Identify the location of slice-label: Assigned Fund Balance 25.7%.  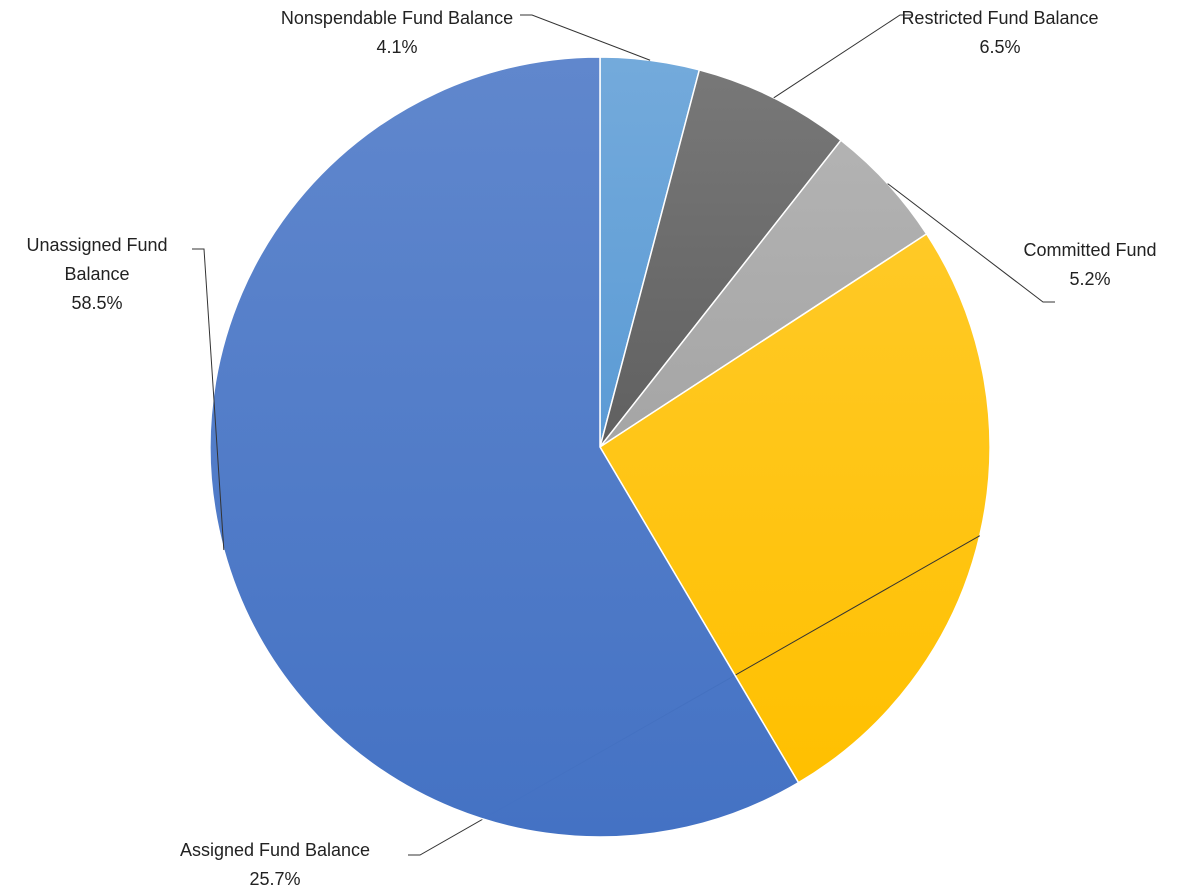
(275, 865).